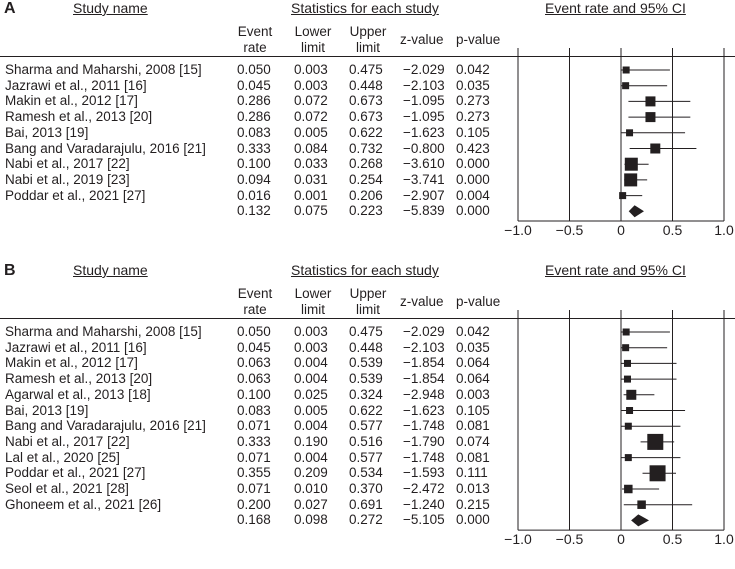  What do you see at coordinates (424, 379) in the screenshot?
I see `study-z: −1.854` at bounding box center [424, 379].